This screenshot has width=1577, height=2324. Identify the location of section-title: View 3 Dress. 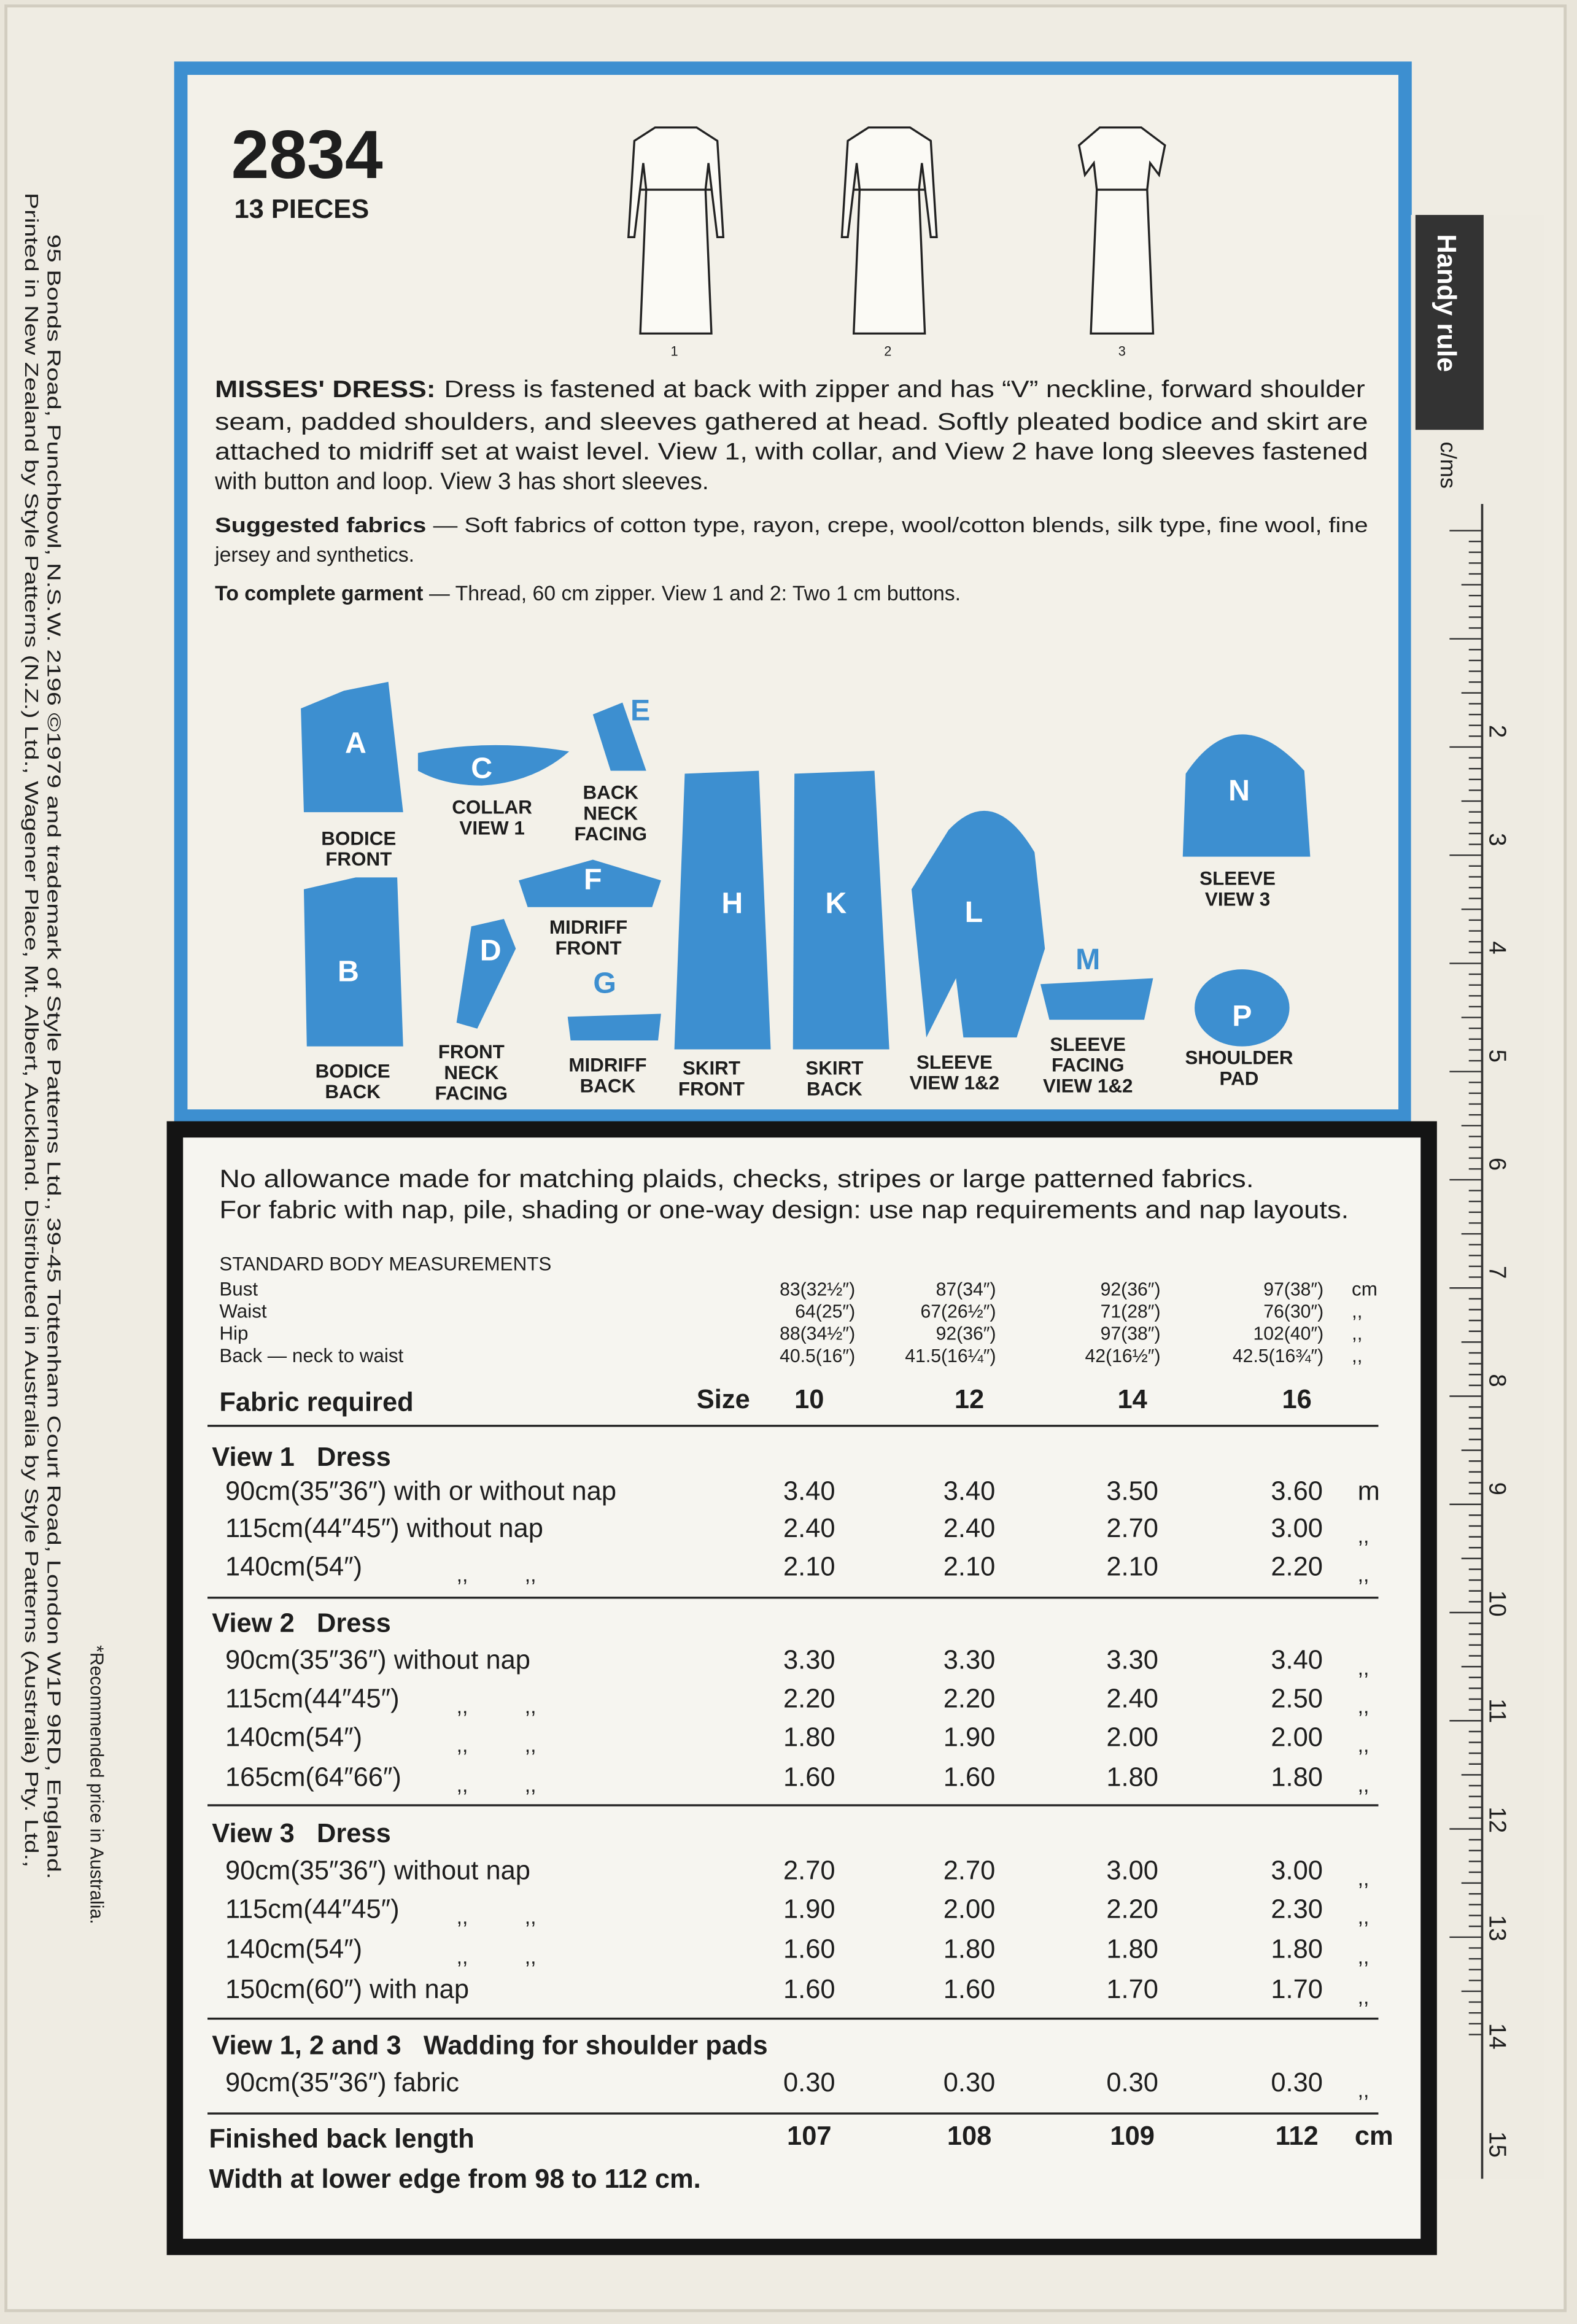
(301, 1833).